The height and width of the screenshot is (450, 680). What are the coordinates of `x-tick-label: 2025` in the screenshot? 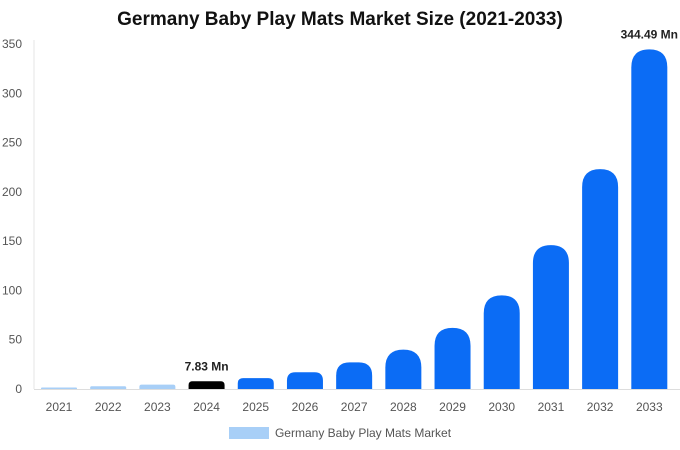 It's located at (255, 407).